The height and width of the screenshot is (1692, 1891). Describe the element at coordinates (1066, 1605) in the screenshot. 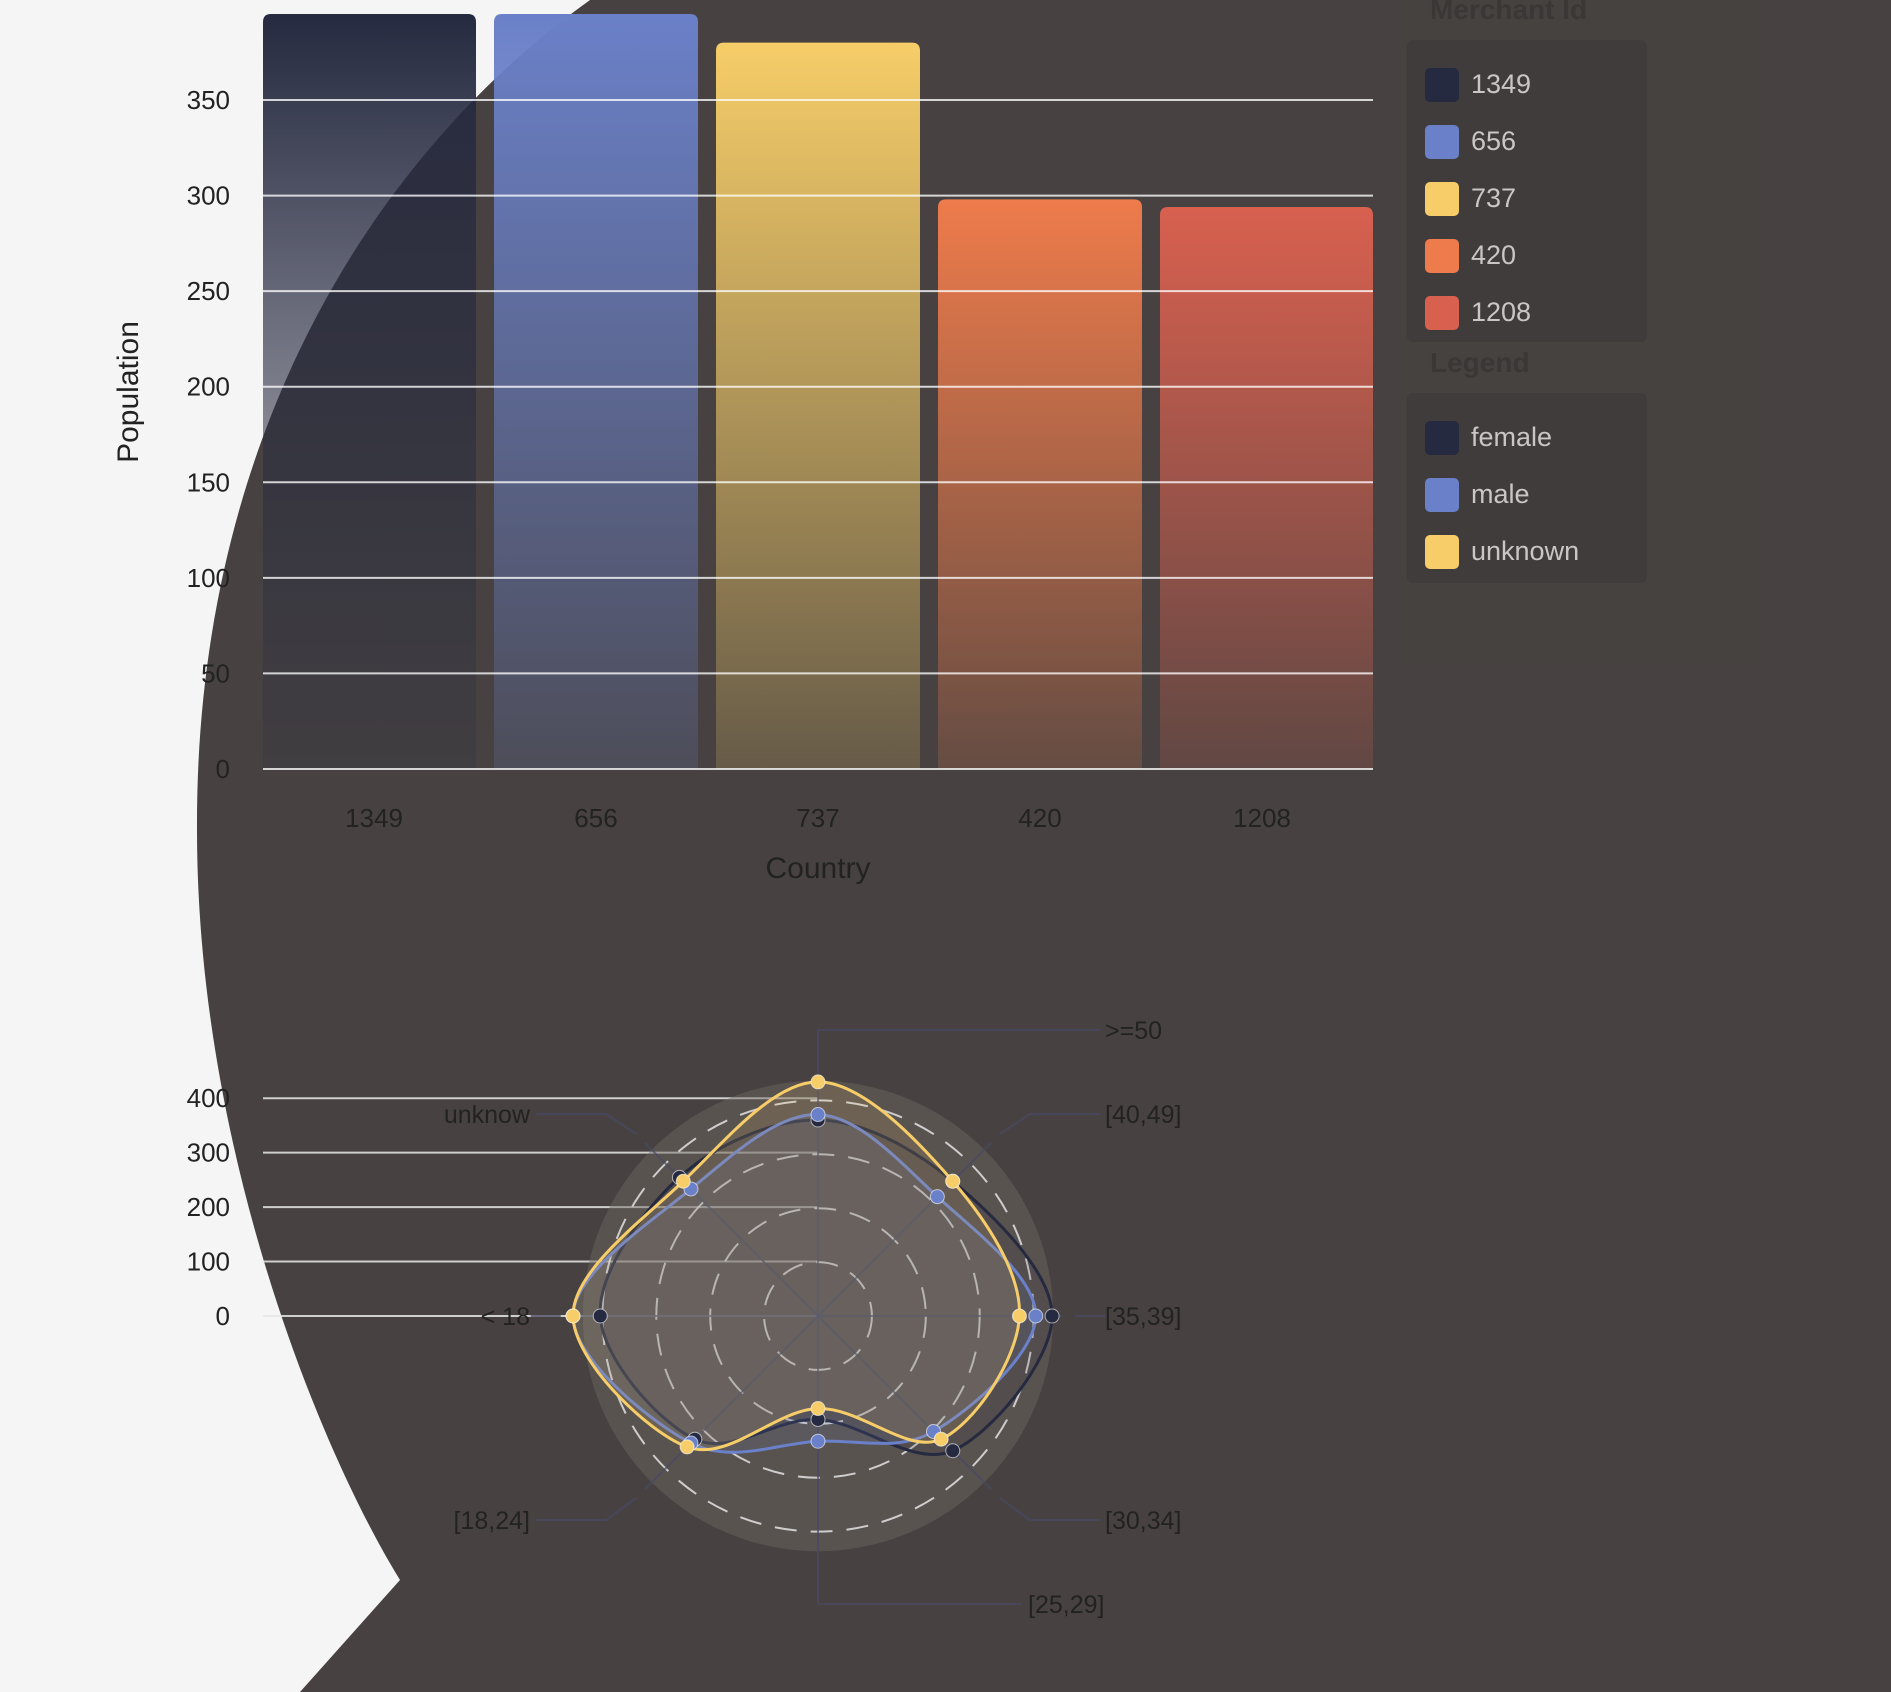

I see `radar-axis-label: [25,29]` at that location.